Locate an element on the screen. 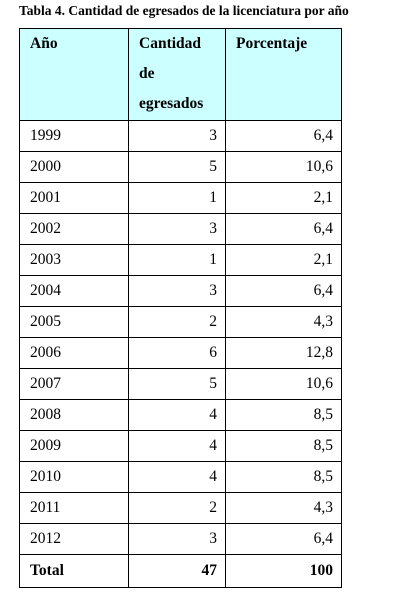  header-cell: Cantidad de egresados is located at coordinates (177, 74).